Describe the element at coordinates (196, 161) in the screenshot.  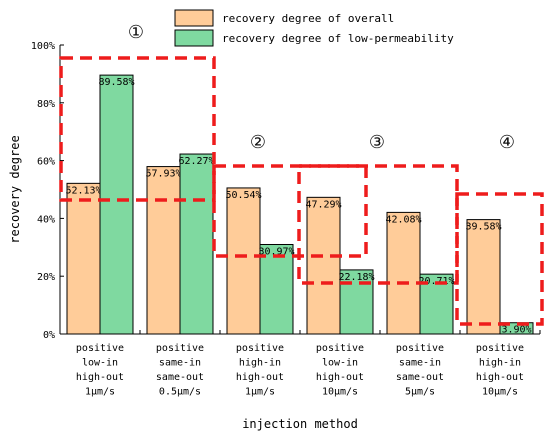
I see `bar-value-label: 62.27%` at that location.